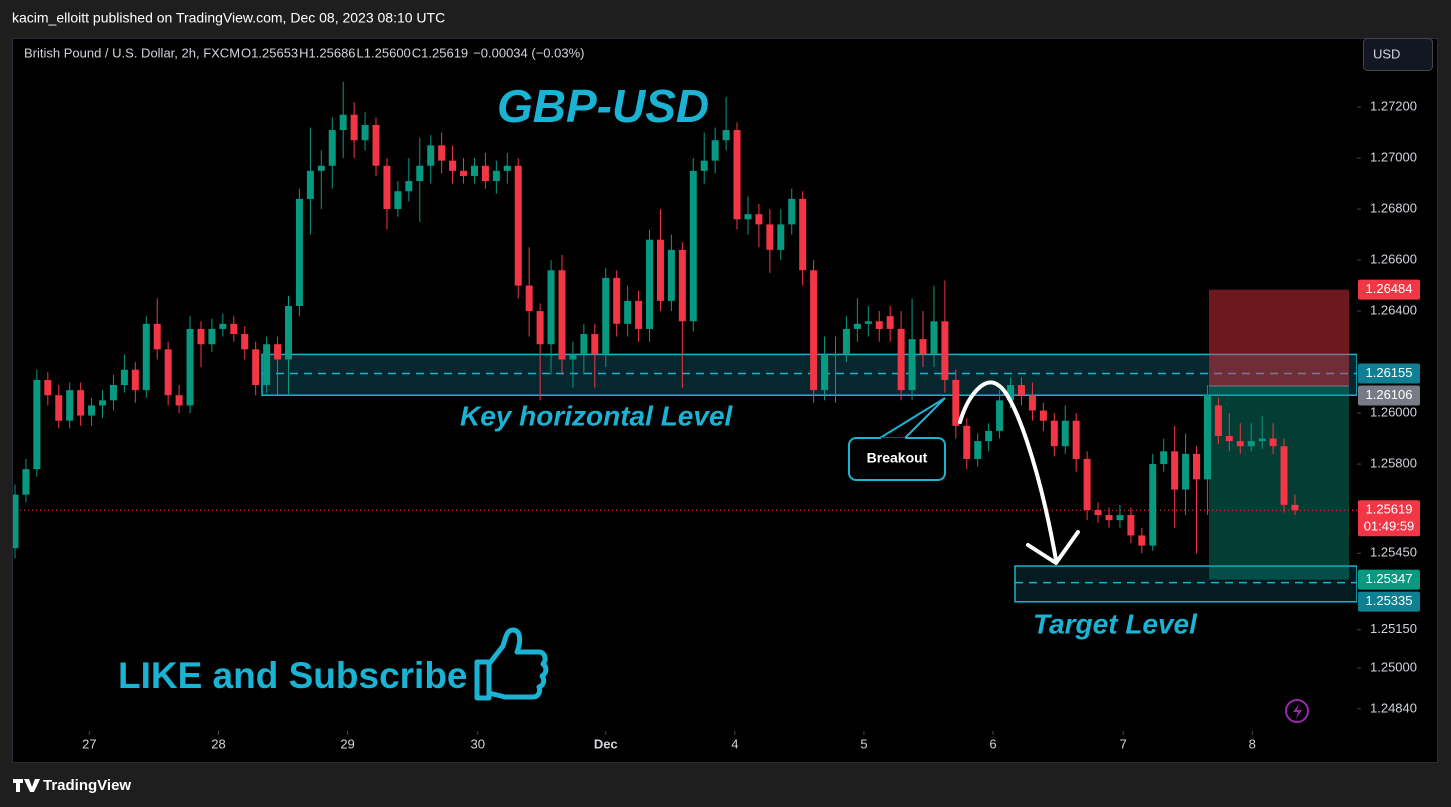  What do you see at coordinates (597, 415) in the screenshot?
I see `key-level-label: Key horizontal Level` at bounding box center [597, 415].